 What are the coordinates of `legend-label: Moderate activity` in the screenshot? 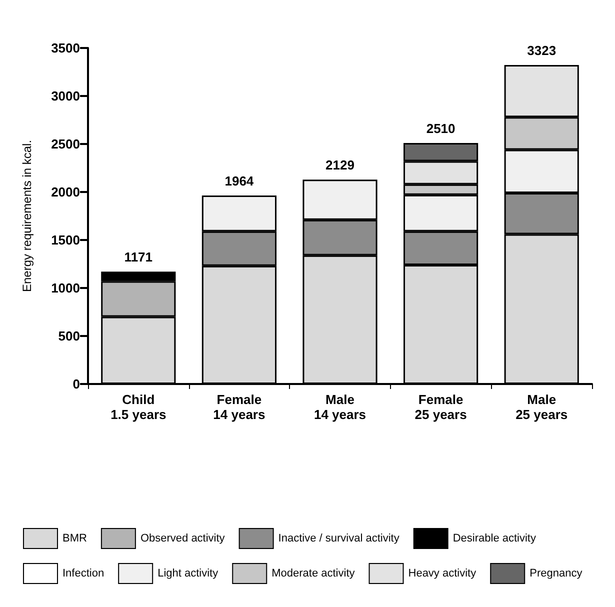 It's located at (314, 574).